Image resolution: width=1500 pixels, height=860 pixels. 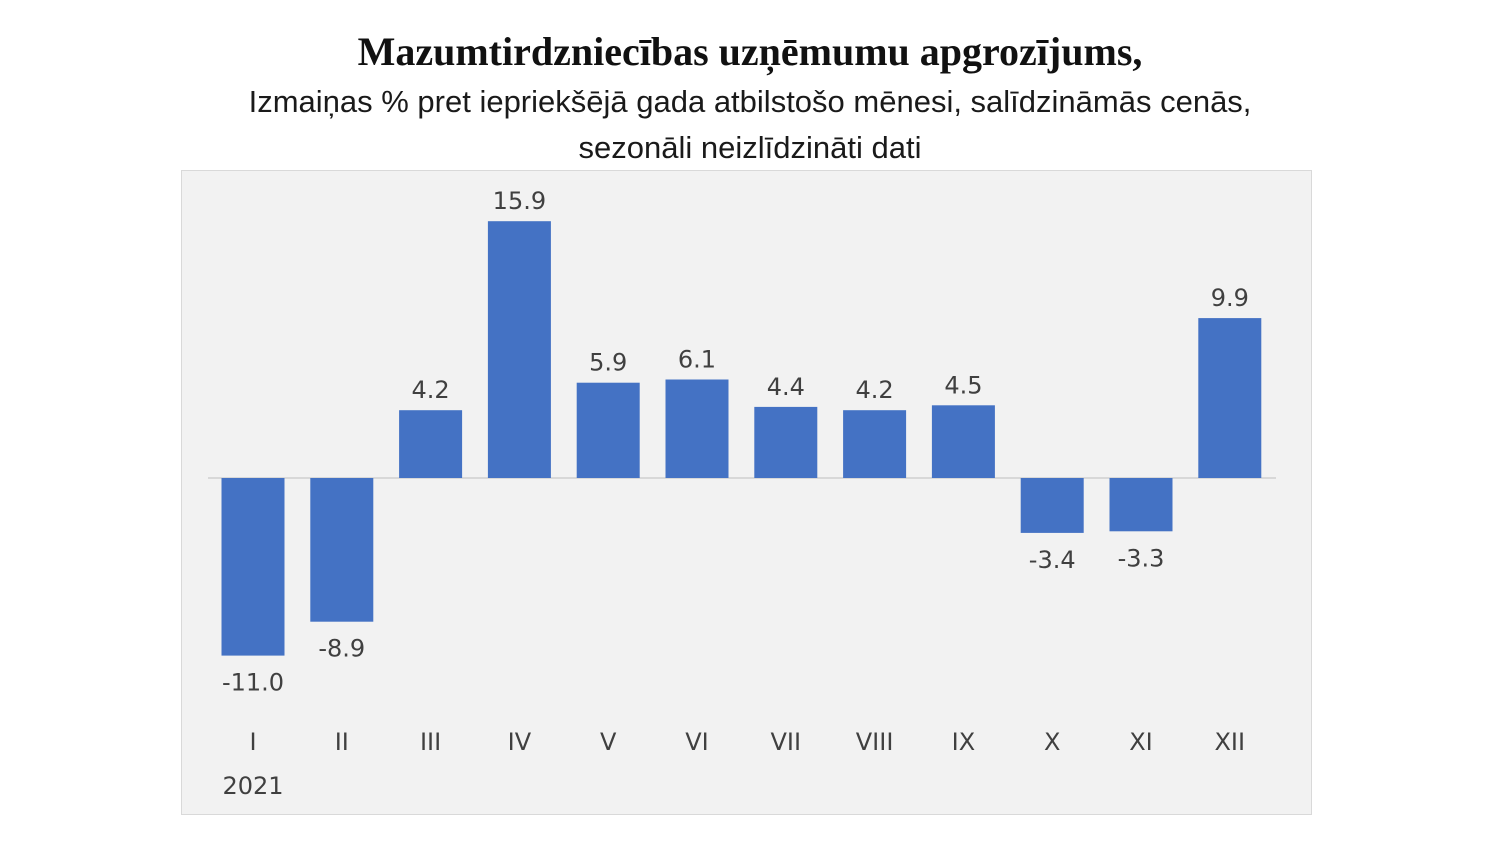 What do you see at coordinates (875, 390) in the screenshot?
I see `data-label-VIII: 4.2` at bounding box center [875, 390].